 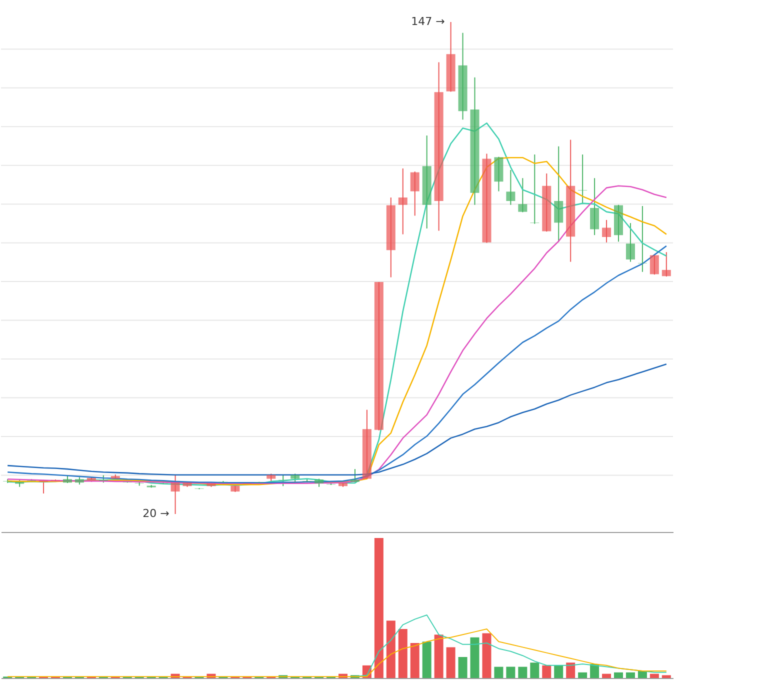 What do you see at coordinates (156, 513) in the screenshot?
I see `annotation: 20 →` at bounding box center [156, 513].